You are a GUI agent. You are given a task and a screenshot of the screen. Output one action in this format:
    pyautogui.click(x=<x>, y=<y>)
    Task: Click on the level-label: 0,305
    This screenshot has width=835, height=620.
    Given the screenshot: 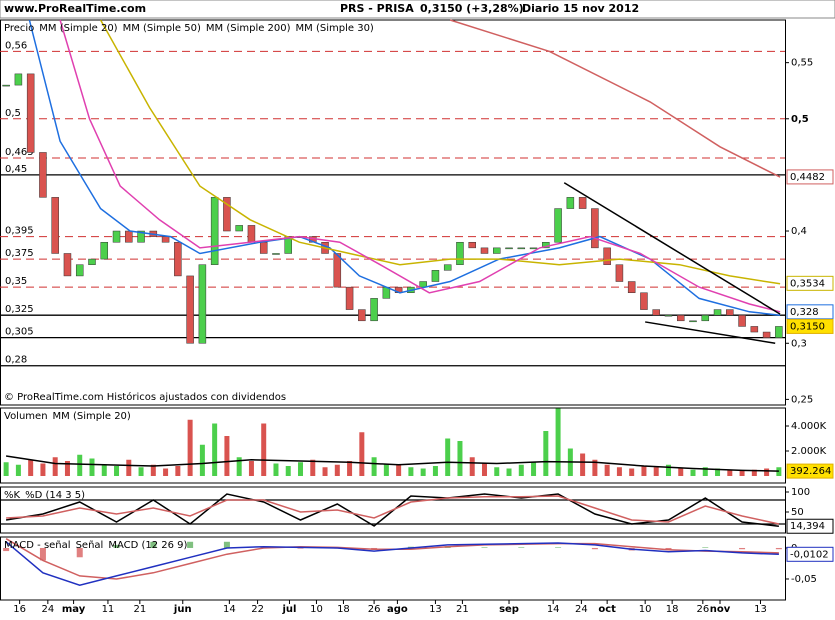 What is the action you would take?
    pyautogui.click(x=19, y=332)
    